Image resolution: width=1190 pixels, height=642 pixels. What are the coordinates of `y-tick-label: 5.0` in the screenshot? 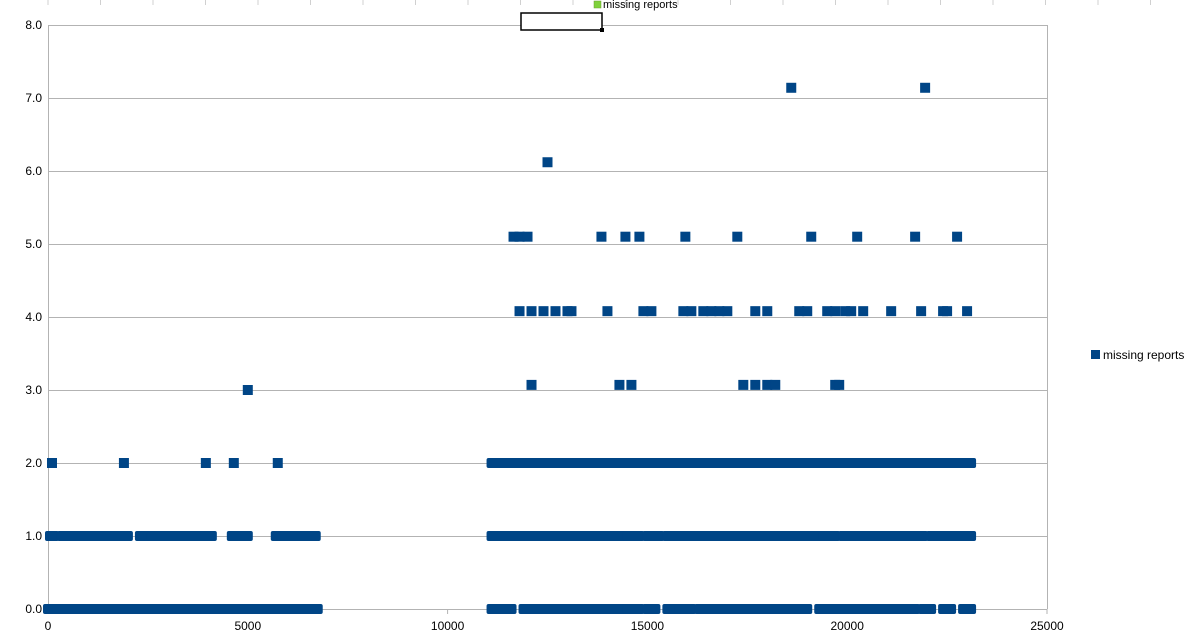 It's located at (33, 244).